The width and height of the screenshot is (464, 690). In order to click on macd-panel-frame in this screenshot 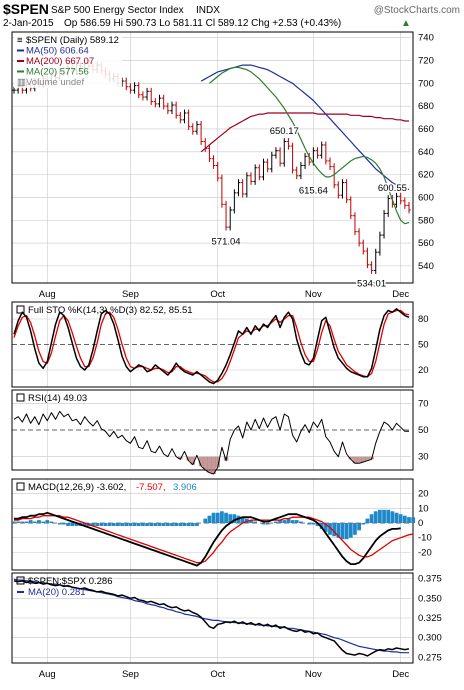, I will do `click(212, 524)`.